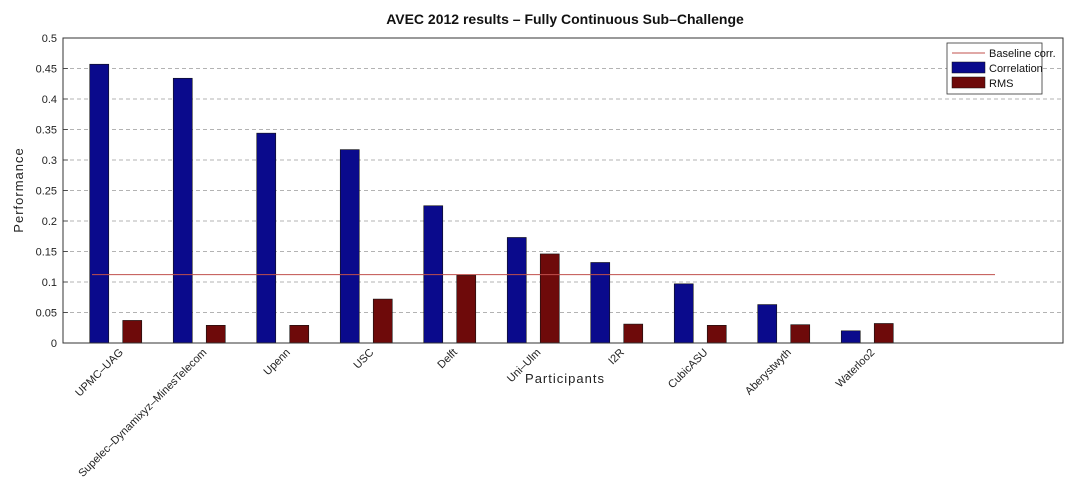 This screenshot has width=1069, height=486. I want to click on legend-label: RMS, so click(1001, 84).